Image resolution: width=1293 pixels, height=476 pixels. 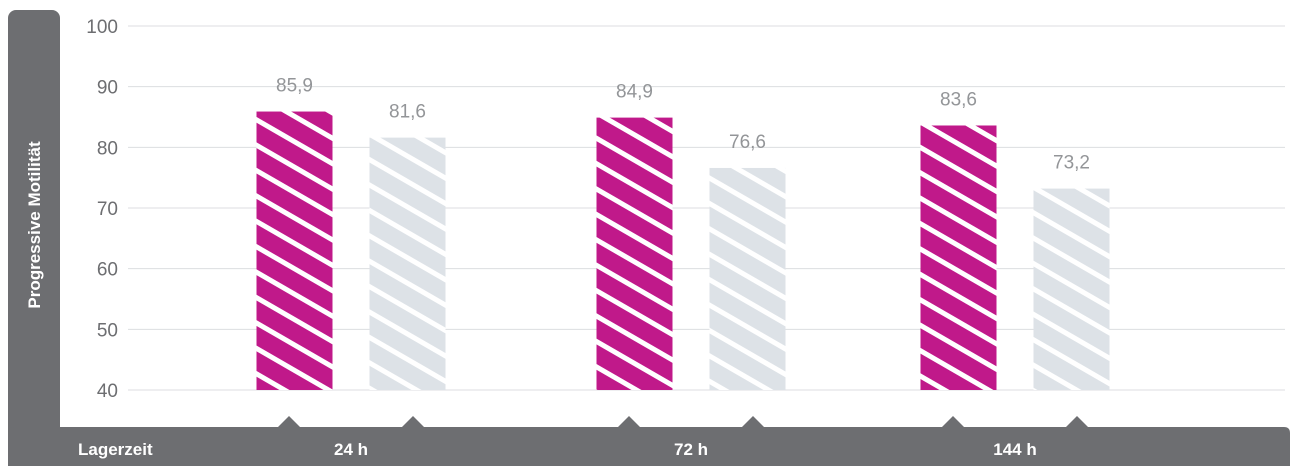 I want to click on bar-value-label: 84,9, so click(x=634, y=92).